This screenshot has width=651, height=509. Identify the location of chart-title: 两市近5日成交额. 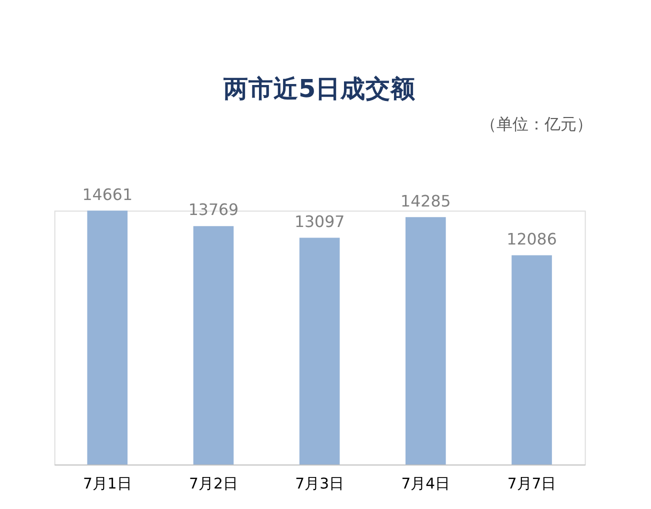
(319, 89).